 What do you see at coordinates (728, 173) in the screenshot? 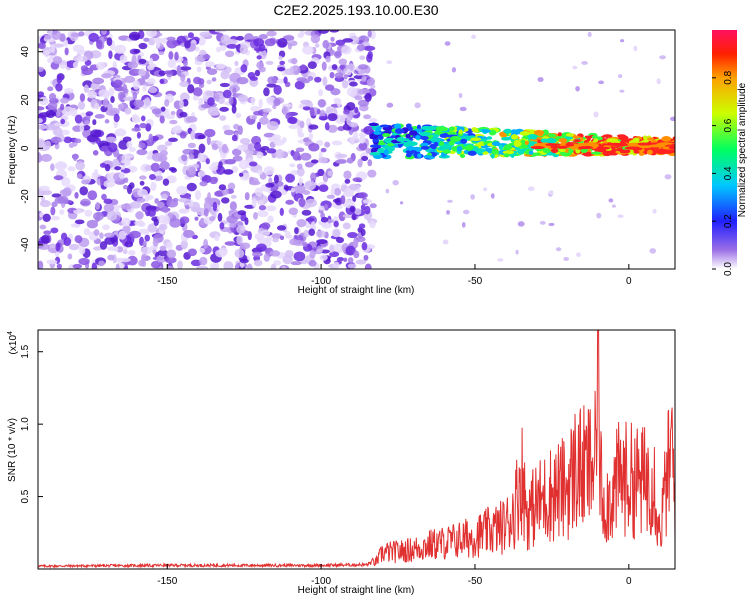
I see `colorbar-tick-label: 0.4` at bounding box center [728, 173].